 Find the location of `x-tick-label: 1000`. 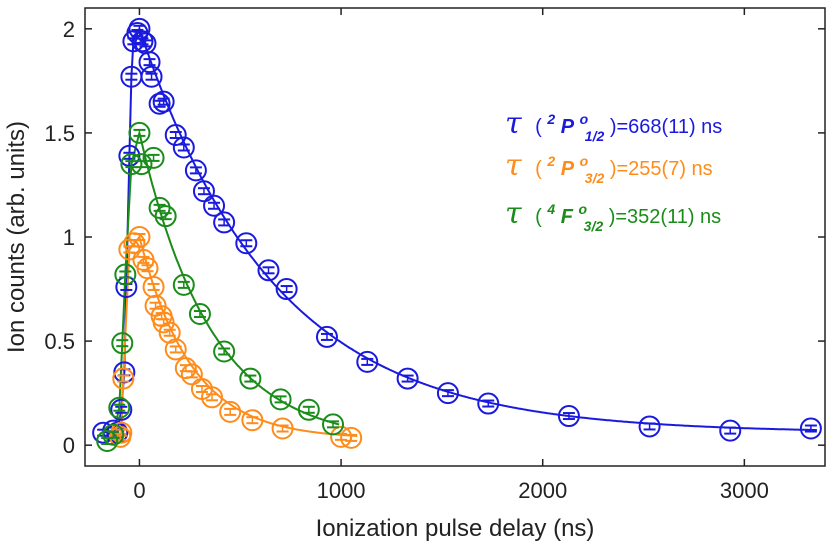

x-tick-label: 1000 is located at coordinates (341, 490).